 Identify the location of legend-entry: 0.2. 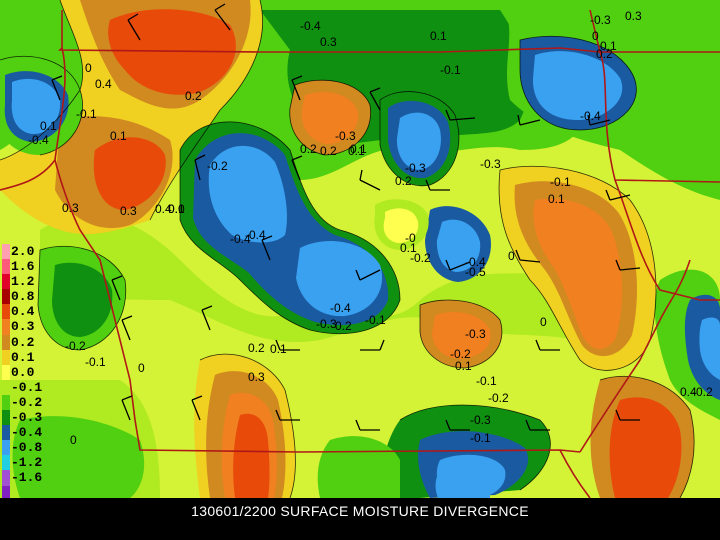
(22, 342).